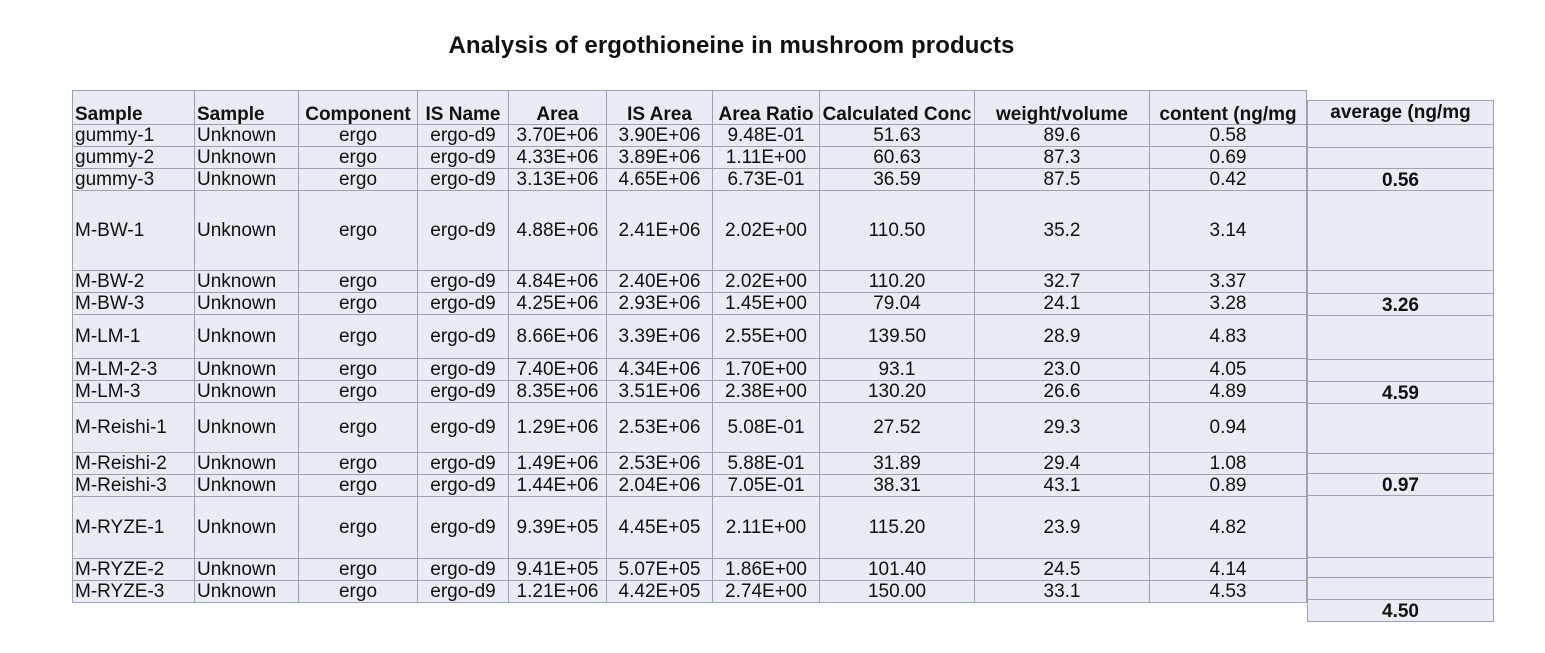 This screenshot has width=1545, height=653. What do you see at coordinates (659, 179) in the screenshot?
I see `is-area-cell: 4.65E+06` at bounding box center [659, 179].